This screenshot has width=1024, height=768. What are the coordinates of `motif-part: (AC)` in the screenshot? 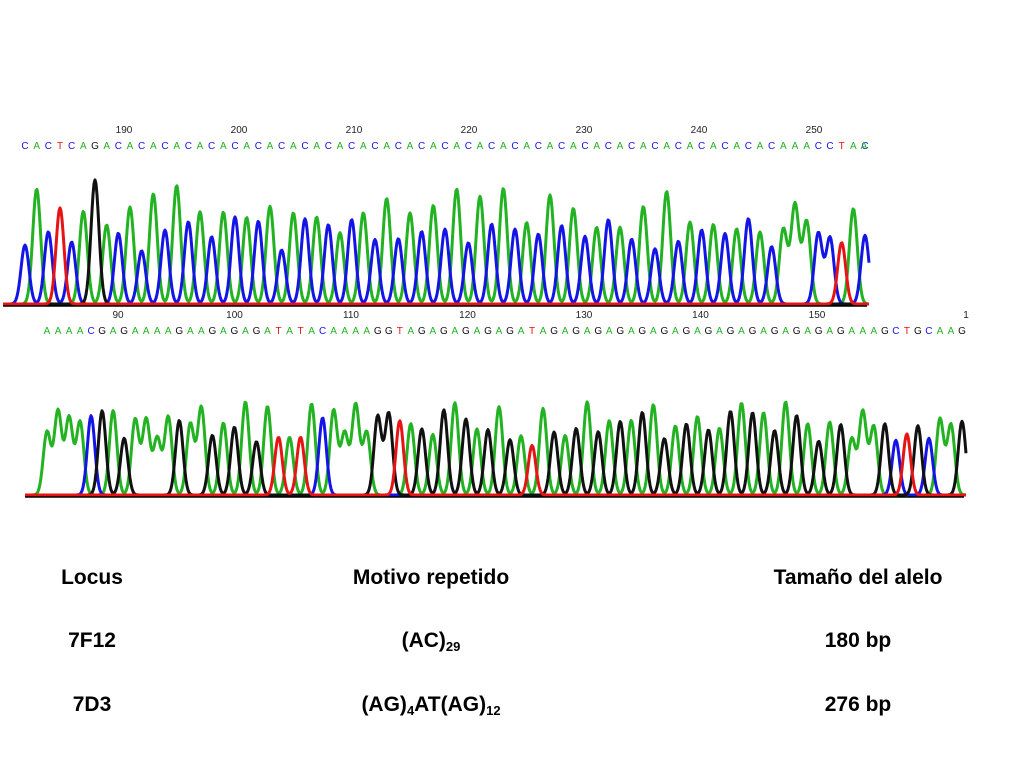 It's located at (423, 640).